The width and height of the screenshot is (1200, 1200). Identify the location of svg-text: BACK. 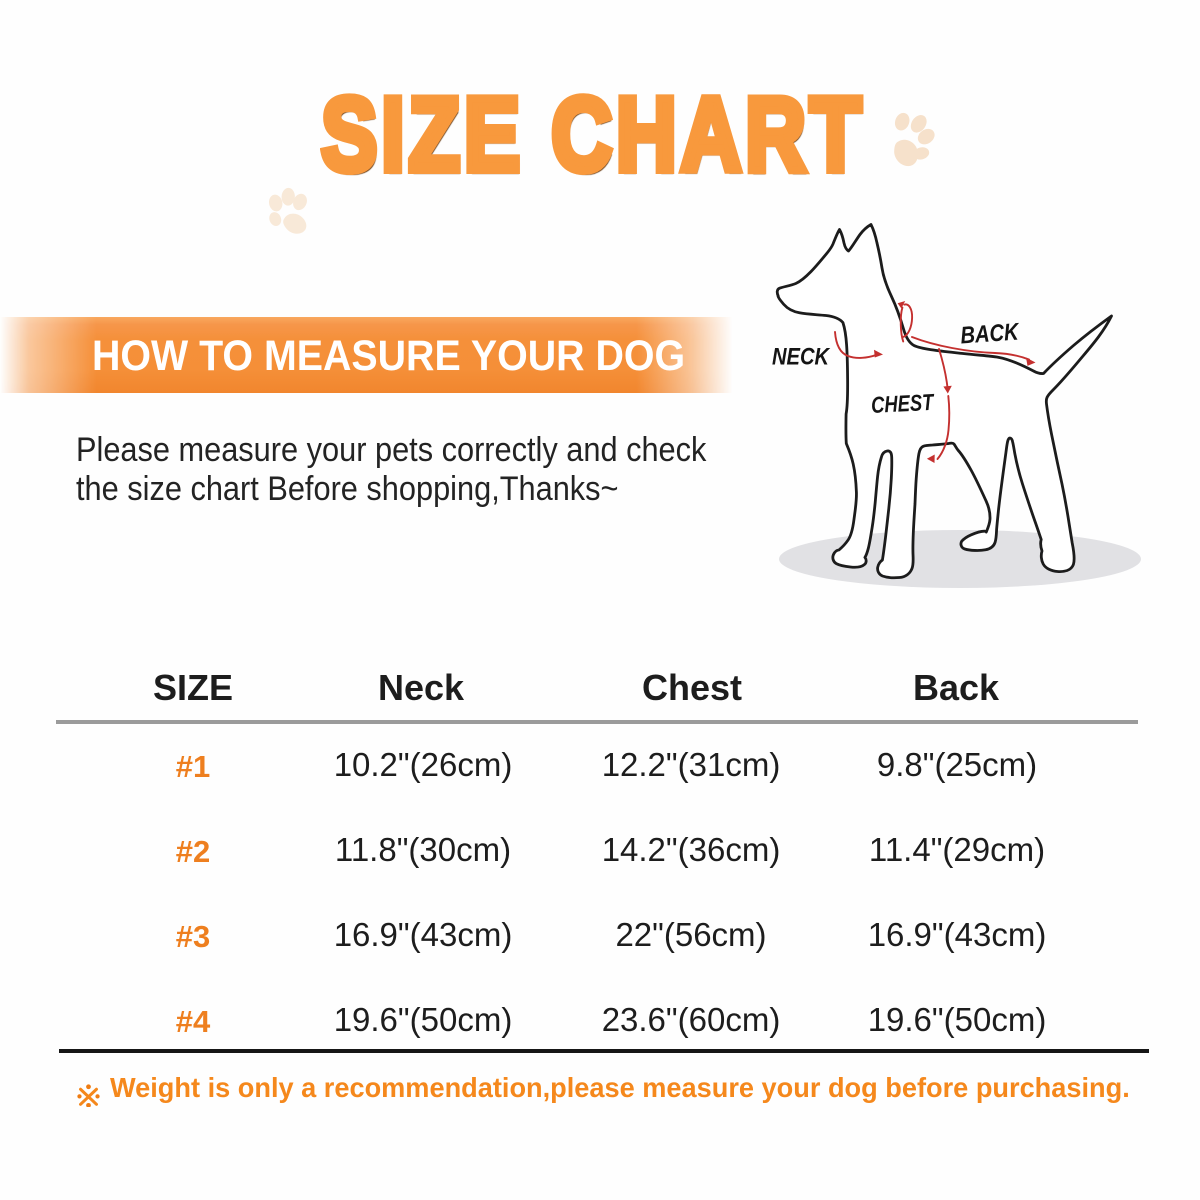
(990, 333).